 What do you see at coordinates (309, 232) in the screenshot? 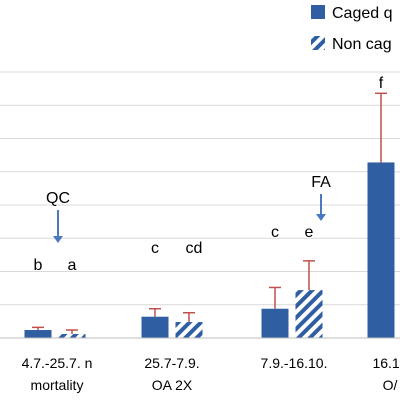
I see `significance-letter: e` at bounding box center [309, 232].